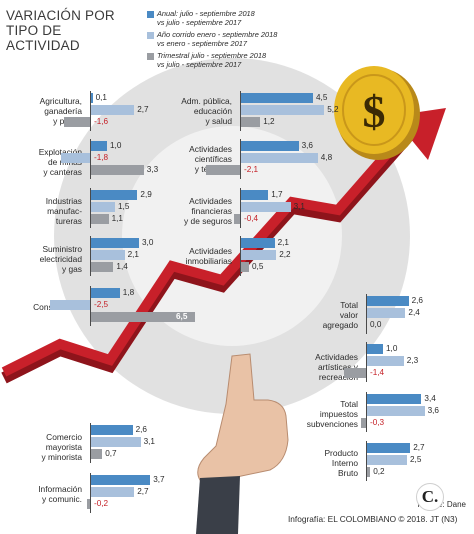 The image size is (474, 534). Describe the element at coordinates (430, 398) in the screenshot. I see `value-label: 3,4` at that location.